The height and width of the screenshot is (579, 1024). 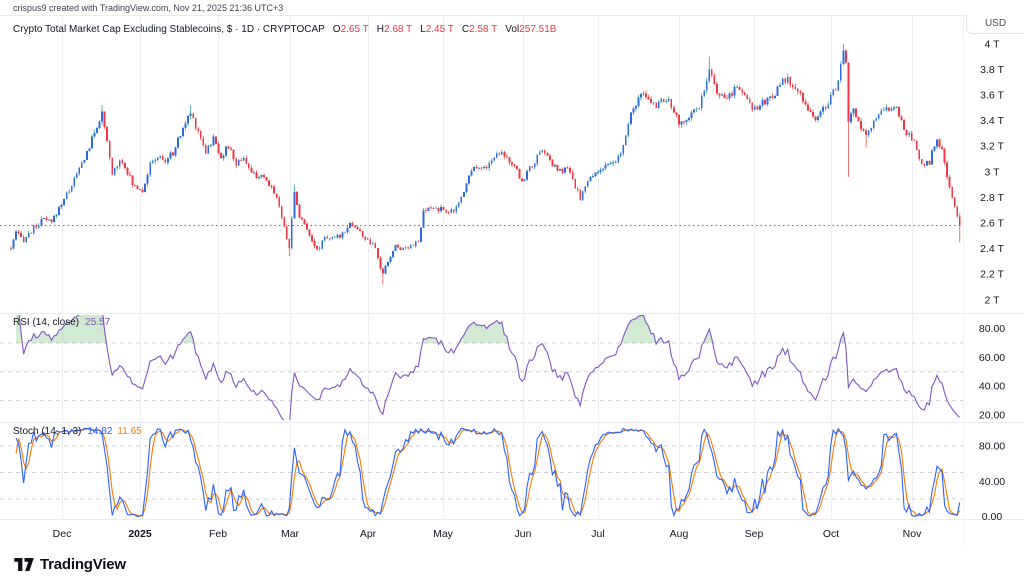 I want to click on rsi-name: RSI (14, close), so click(x=46, y=322).